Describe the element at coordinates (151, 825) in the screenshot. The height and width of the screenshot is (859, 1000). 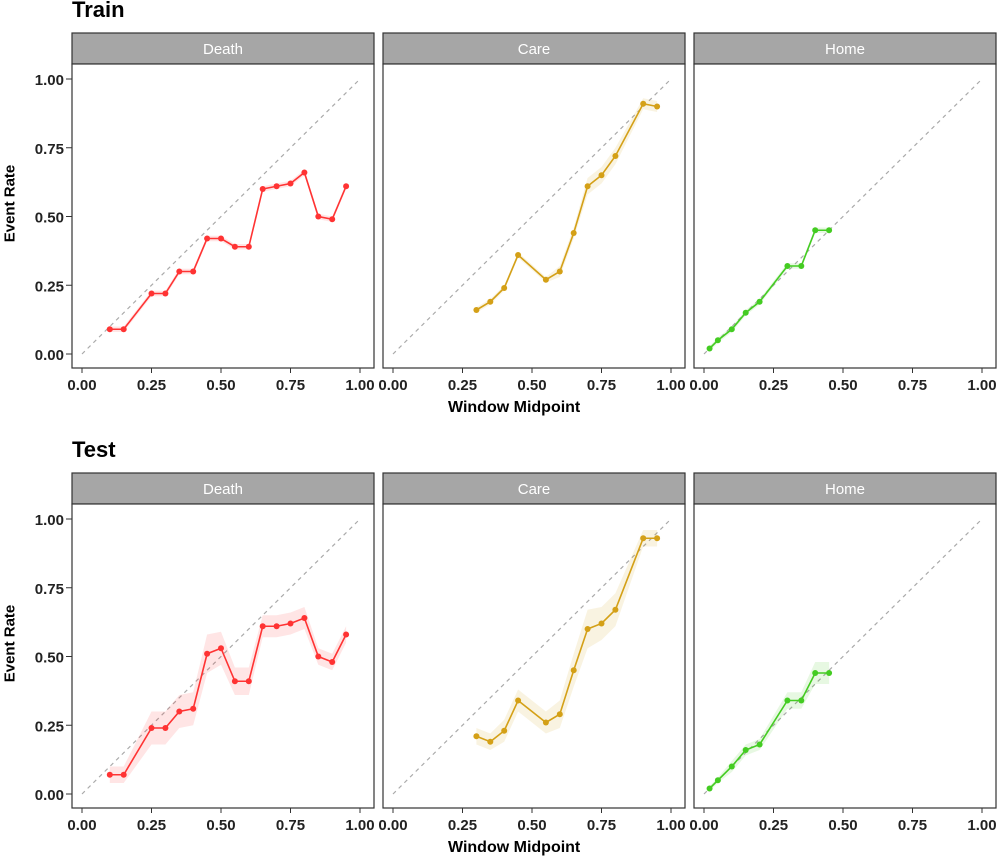
I see `test-death-x-tick-label: 0.25` at that location.